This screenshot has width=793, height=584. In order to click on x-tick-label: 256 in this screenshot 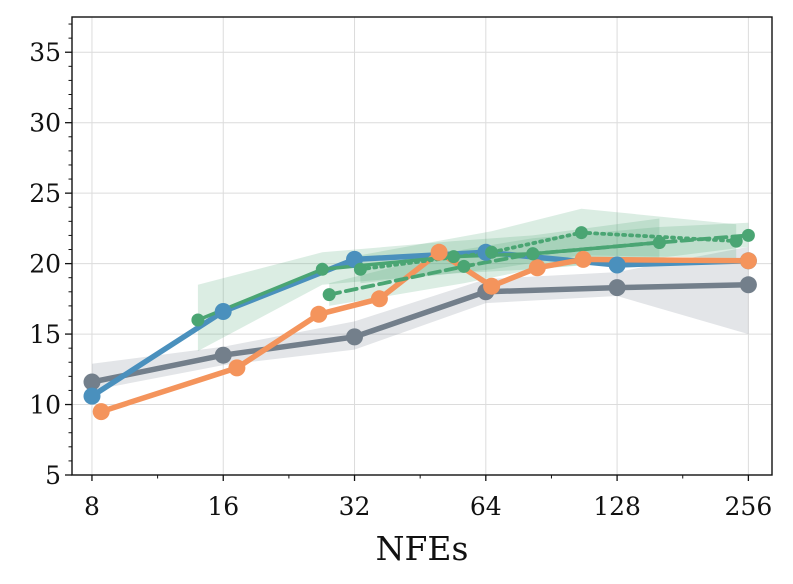, I will do `click(749, 506)`.